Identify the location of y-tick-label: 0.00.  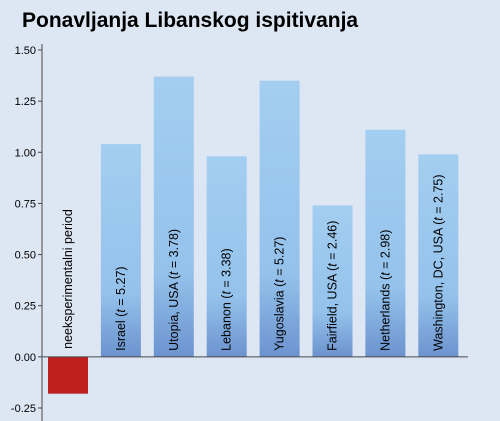
(25, 358).